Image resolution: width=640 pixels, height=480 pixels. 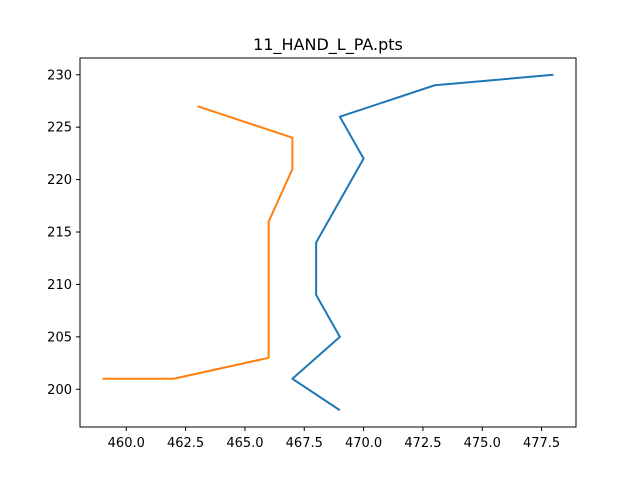 What do you see at coordinates (59, 390) in the screenshot?
I see `y-tick-label: 200` at bounding box center [59, 390].